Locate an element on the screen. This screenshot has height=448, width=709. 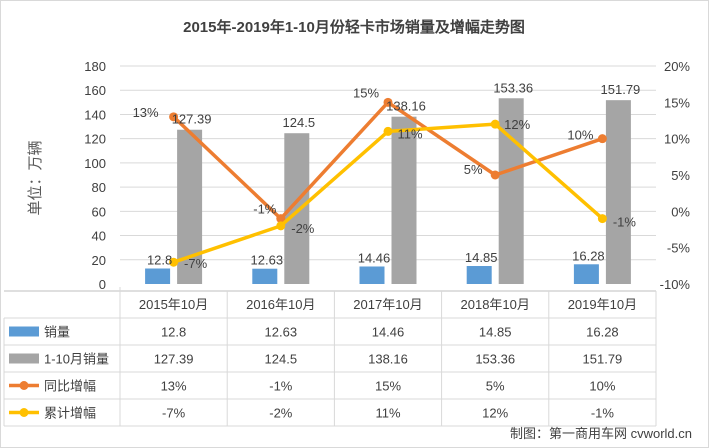
table-cell: -7% is located at coordinates (174, 413).